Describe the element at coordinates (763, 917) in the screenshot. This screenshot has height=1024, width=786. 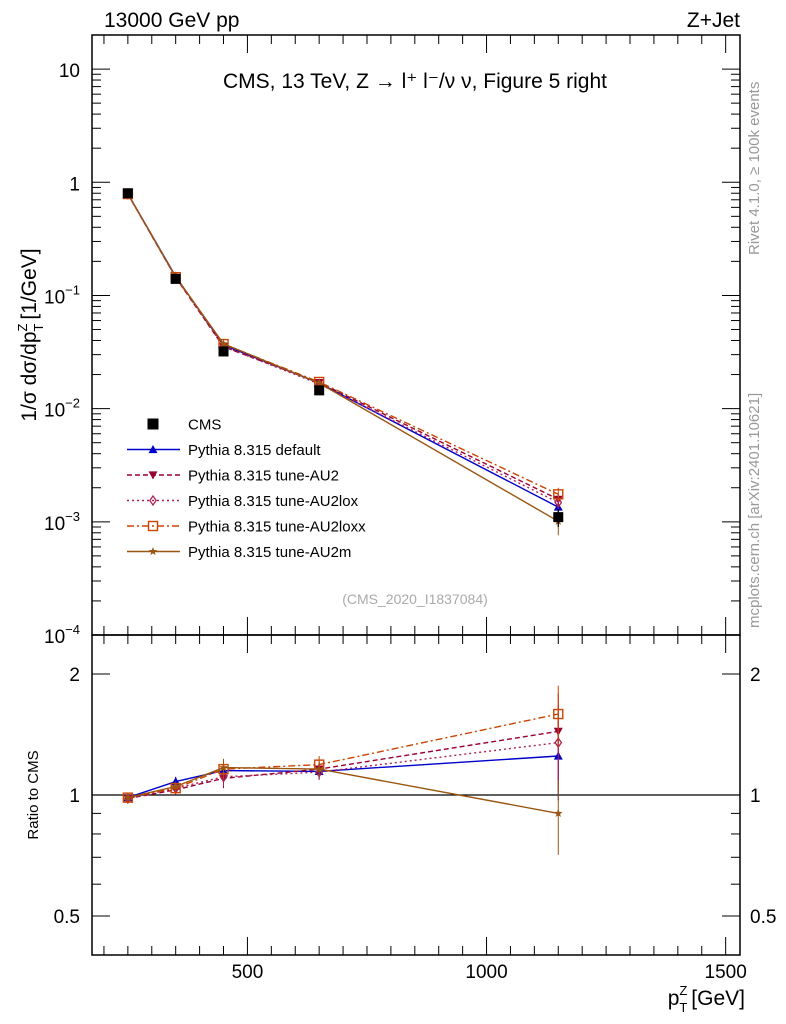
I see `ratio-y-tick-label-right: 0.5` at that location.